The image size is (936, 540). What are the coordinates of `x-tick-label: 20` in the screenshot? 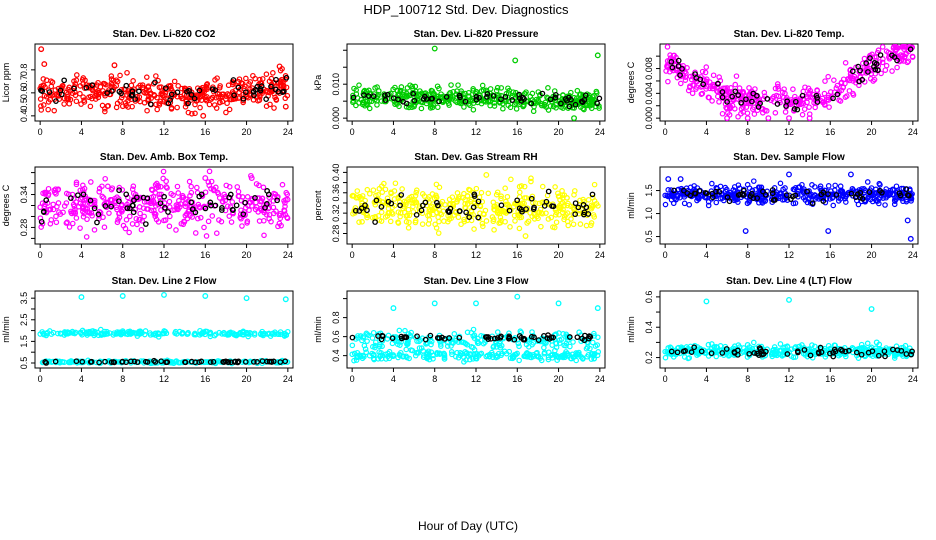 It's located at (559, 379).